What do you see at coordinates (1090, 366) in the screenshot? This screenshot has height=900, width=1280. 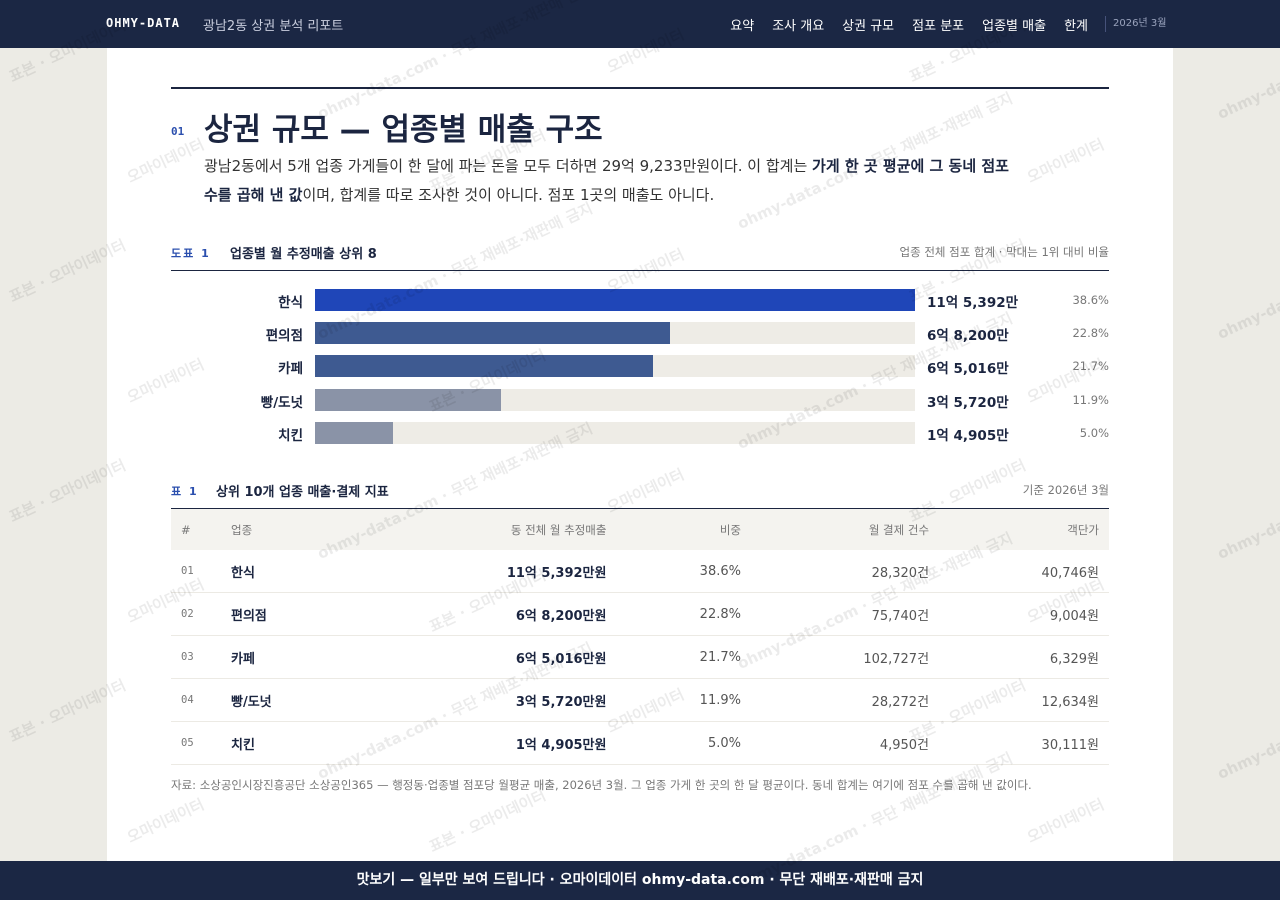 I see `share-label: 21.7%` at bounding box center [1090, 366].